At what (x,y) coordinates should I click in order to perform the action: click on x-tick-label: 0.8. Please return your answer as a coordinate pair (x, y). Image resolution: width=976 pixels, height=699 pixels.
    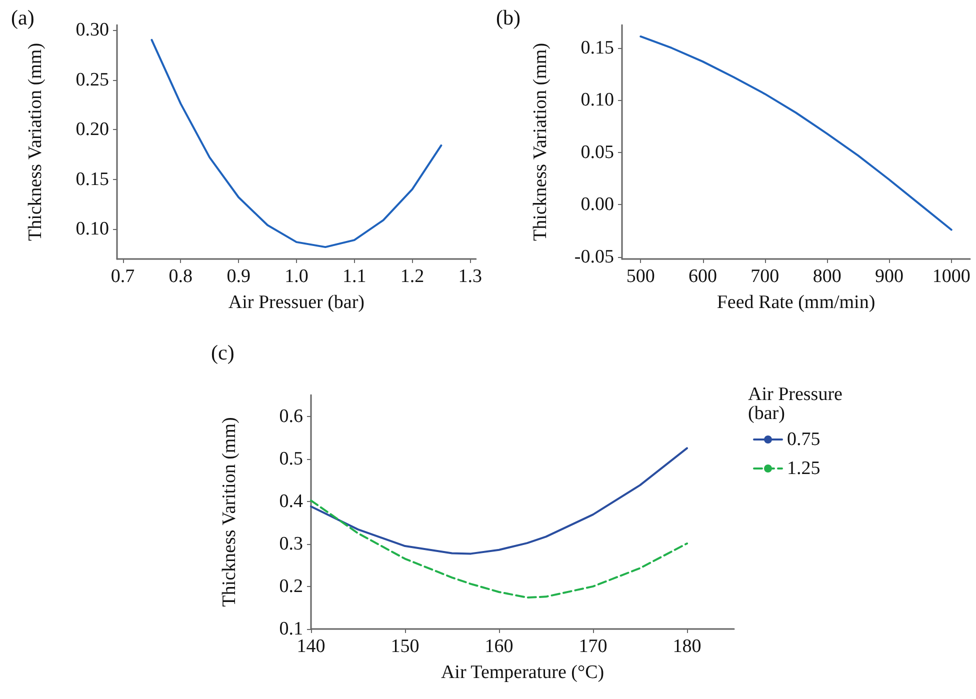
    Looking at the image, I should click on (180, 276).